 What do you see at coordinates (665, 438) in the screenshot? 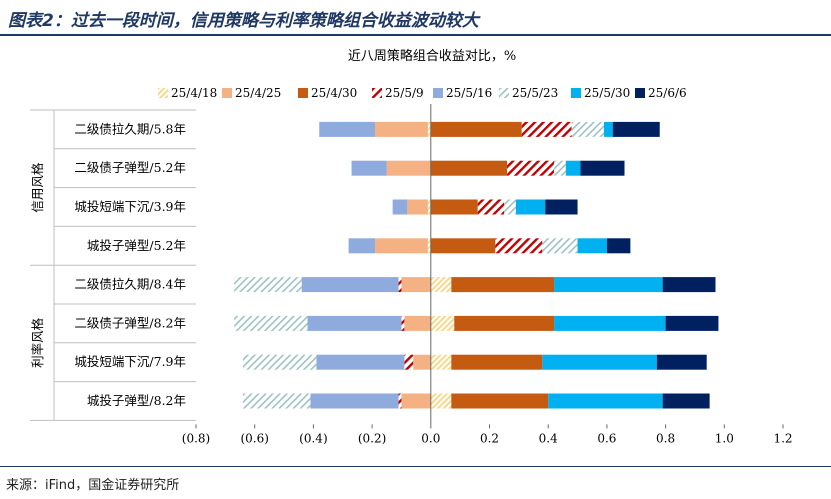
I see `x-tick-label: 0.8` at bounding box center [665, 438].